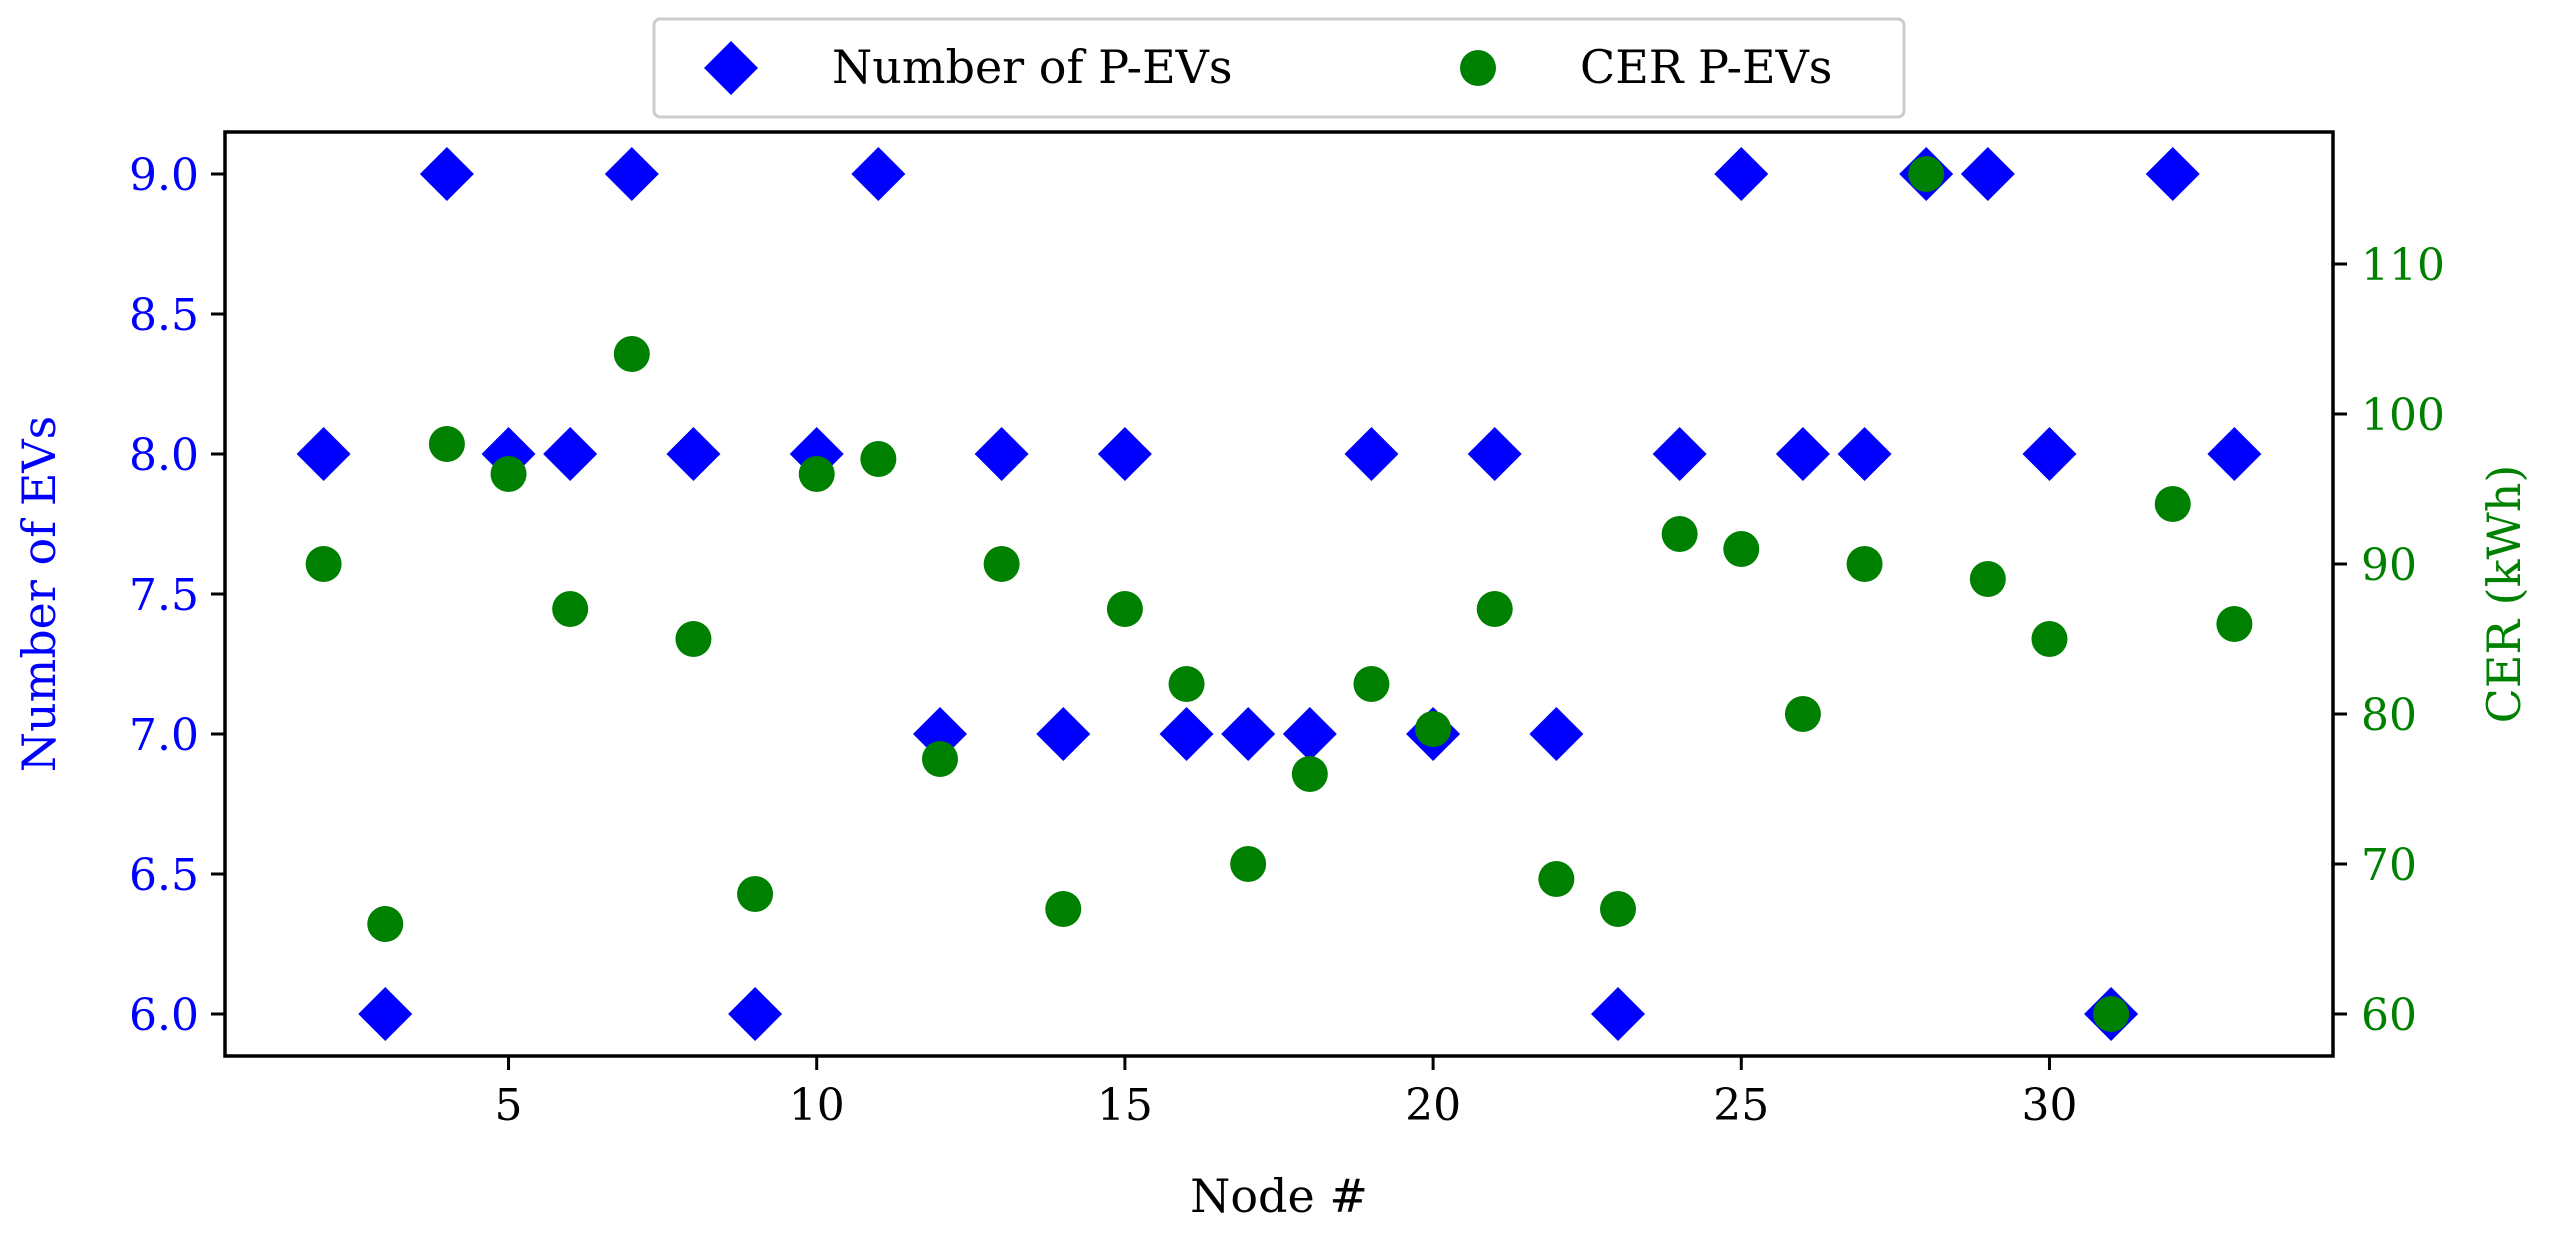 The width and height of the screenshot is (2561, 1241). I want to click on x-tick-label-25: 25, so click(1741, 1105).